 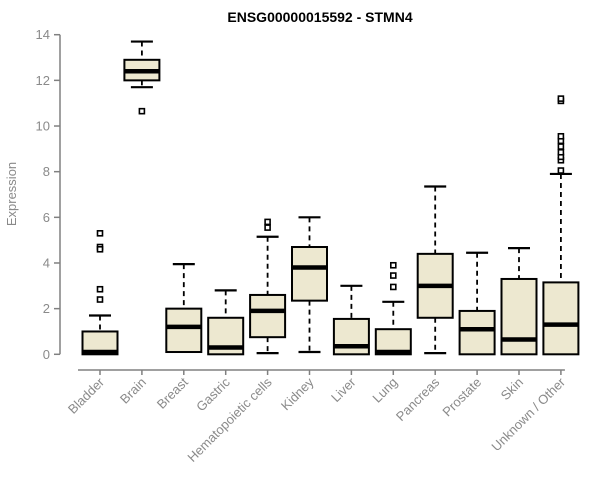 I want to click on boxplot-prostate, so click(x=477, y=303).